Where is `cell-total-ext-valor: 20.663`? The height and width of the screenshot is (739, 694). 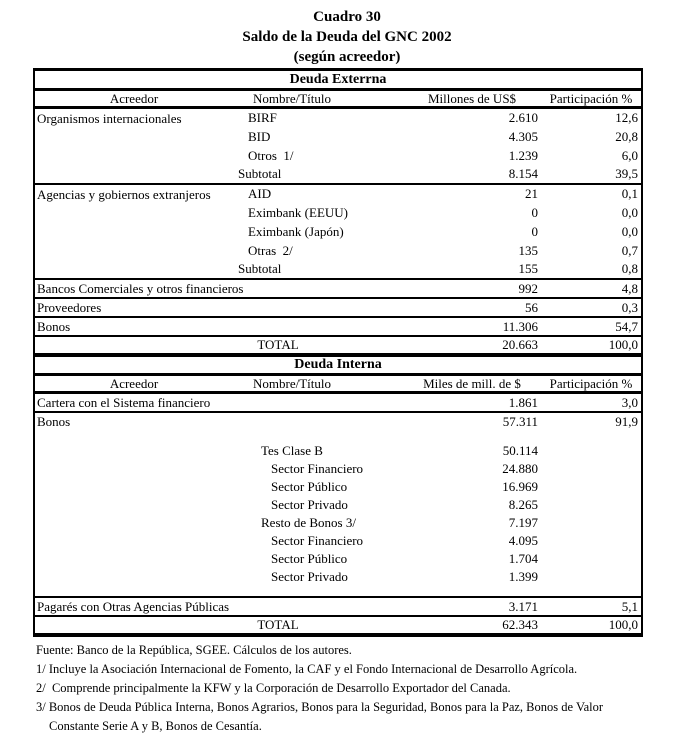 cell-total-ext-valor: 20.663 is located at coordinates (481, 346).